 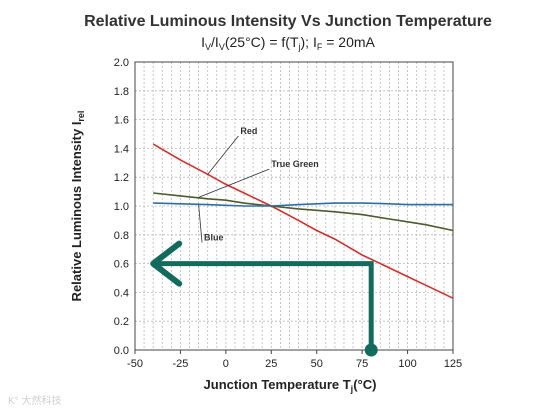 What do you see at coordinates (121, 63) in the screenshot?
I see `y-tick-label: 2.0` at bounding box center [121, 63].